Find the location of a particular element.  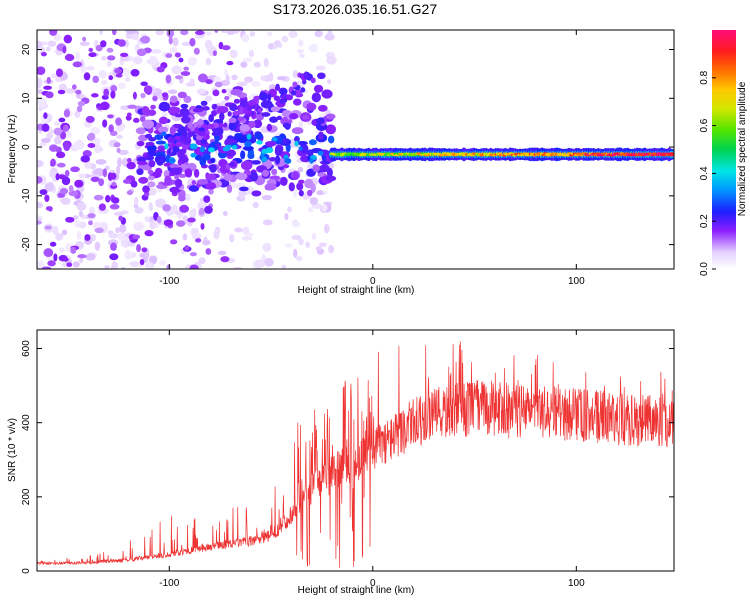

snr-ytick-label: 600 is located at coordinates (26, 348).